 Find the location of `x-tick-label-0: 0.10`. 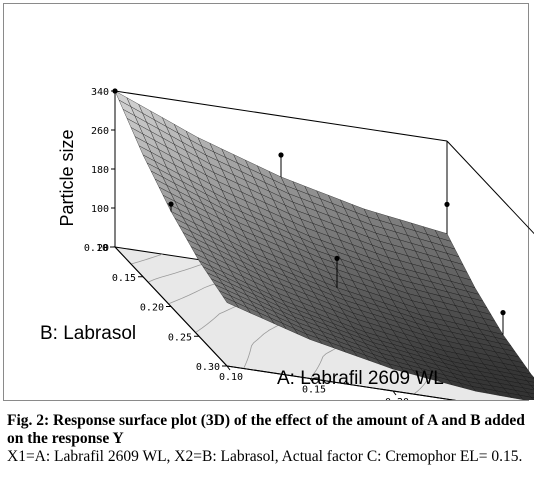

x-tick-label-0: 0.10 is located at coordinates (231, 377).